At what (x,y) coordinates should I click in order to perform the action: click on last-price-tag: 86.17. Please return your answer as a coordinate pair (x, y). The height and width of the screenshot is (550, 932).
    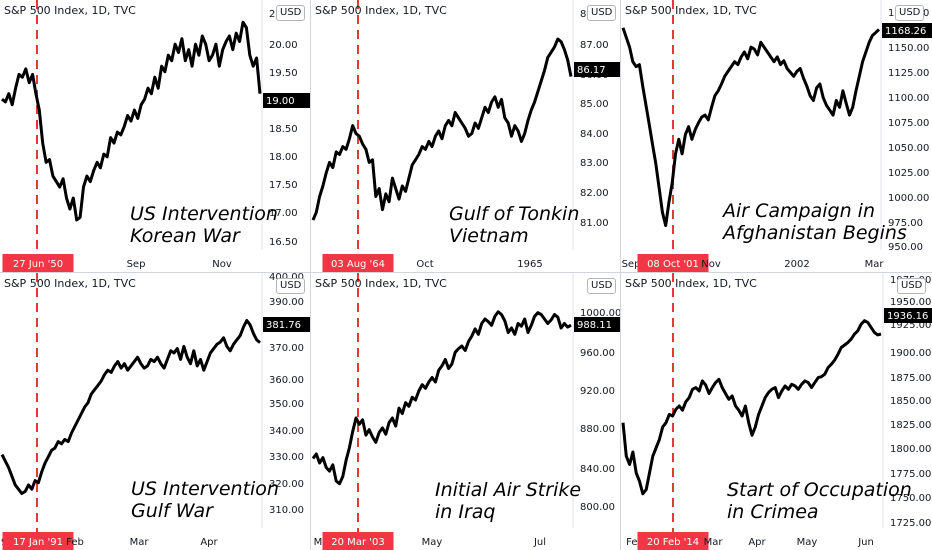
    Looking at the image, I should click on (597, 69).